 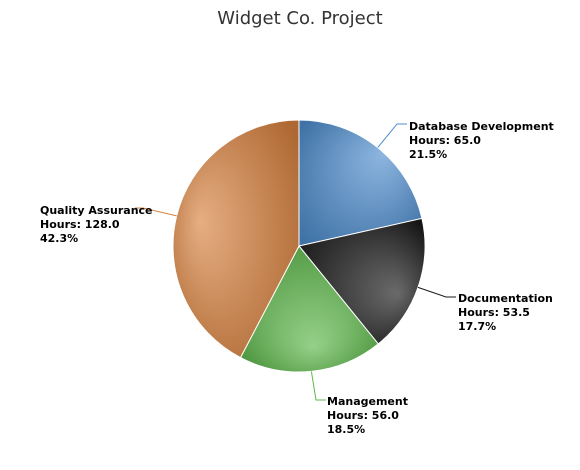 I want to click on pie-slice-documentation, so click(x=362, y=281).